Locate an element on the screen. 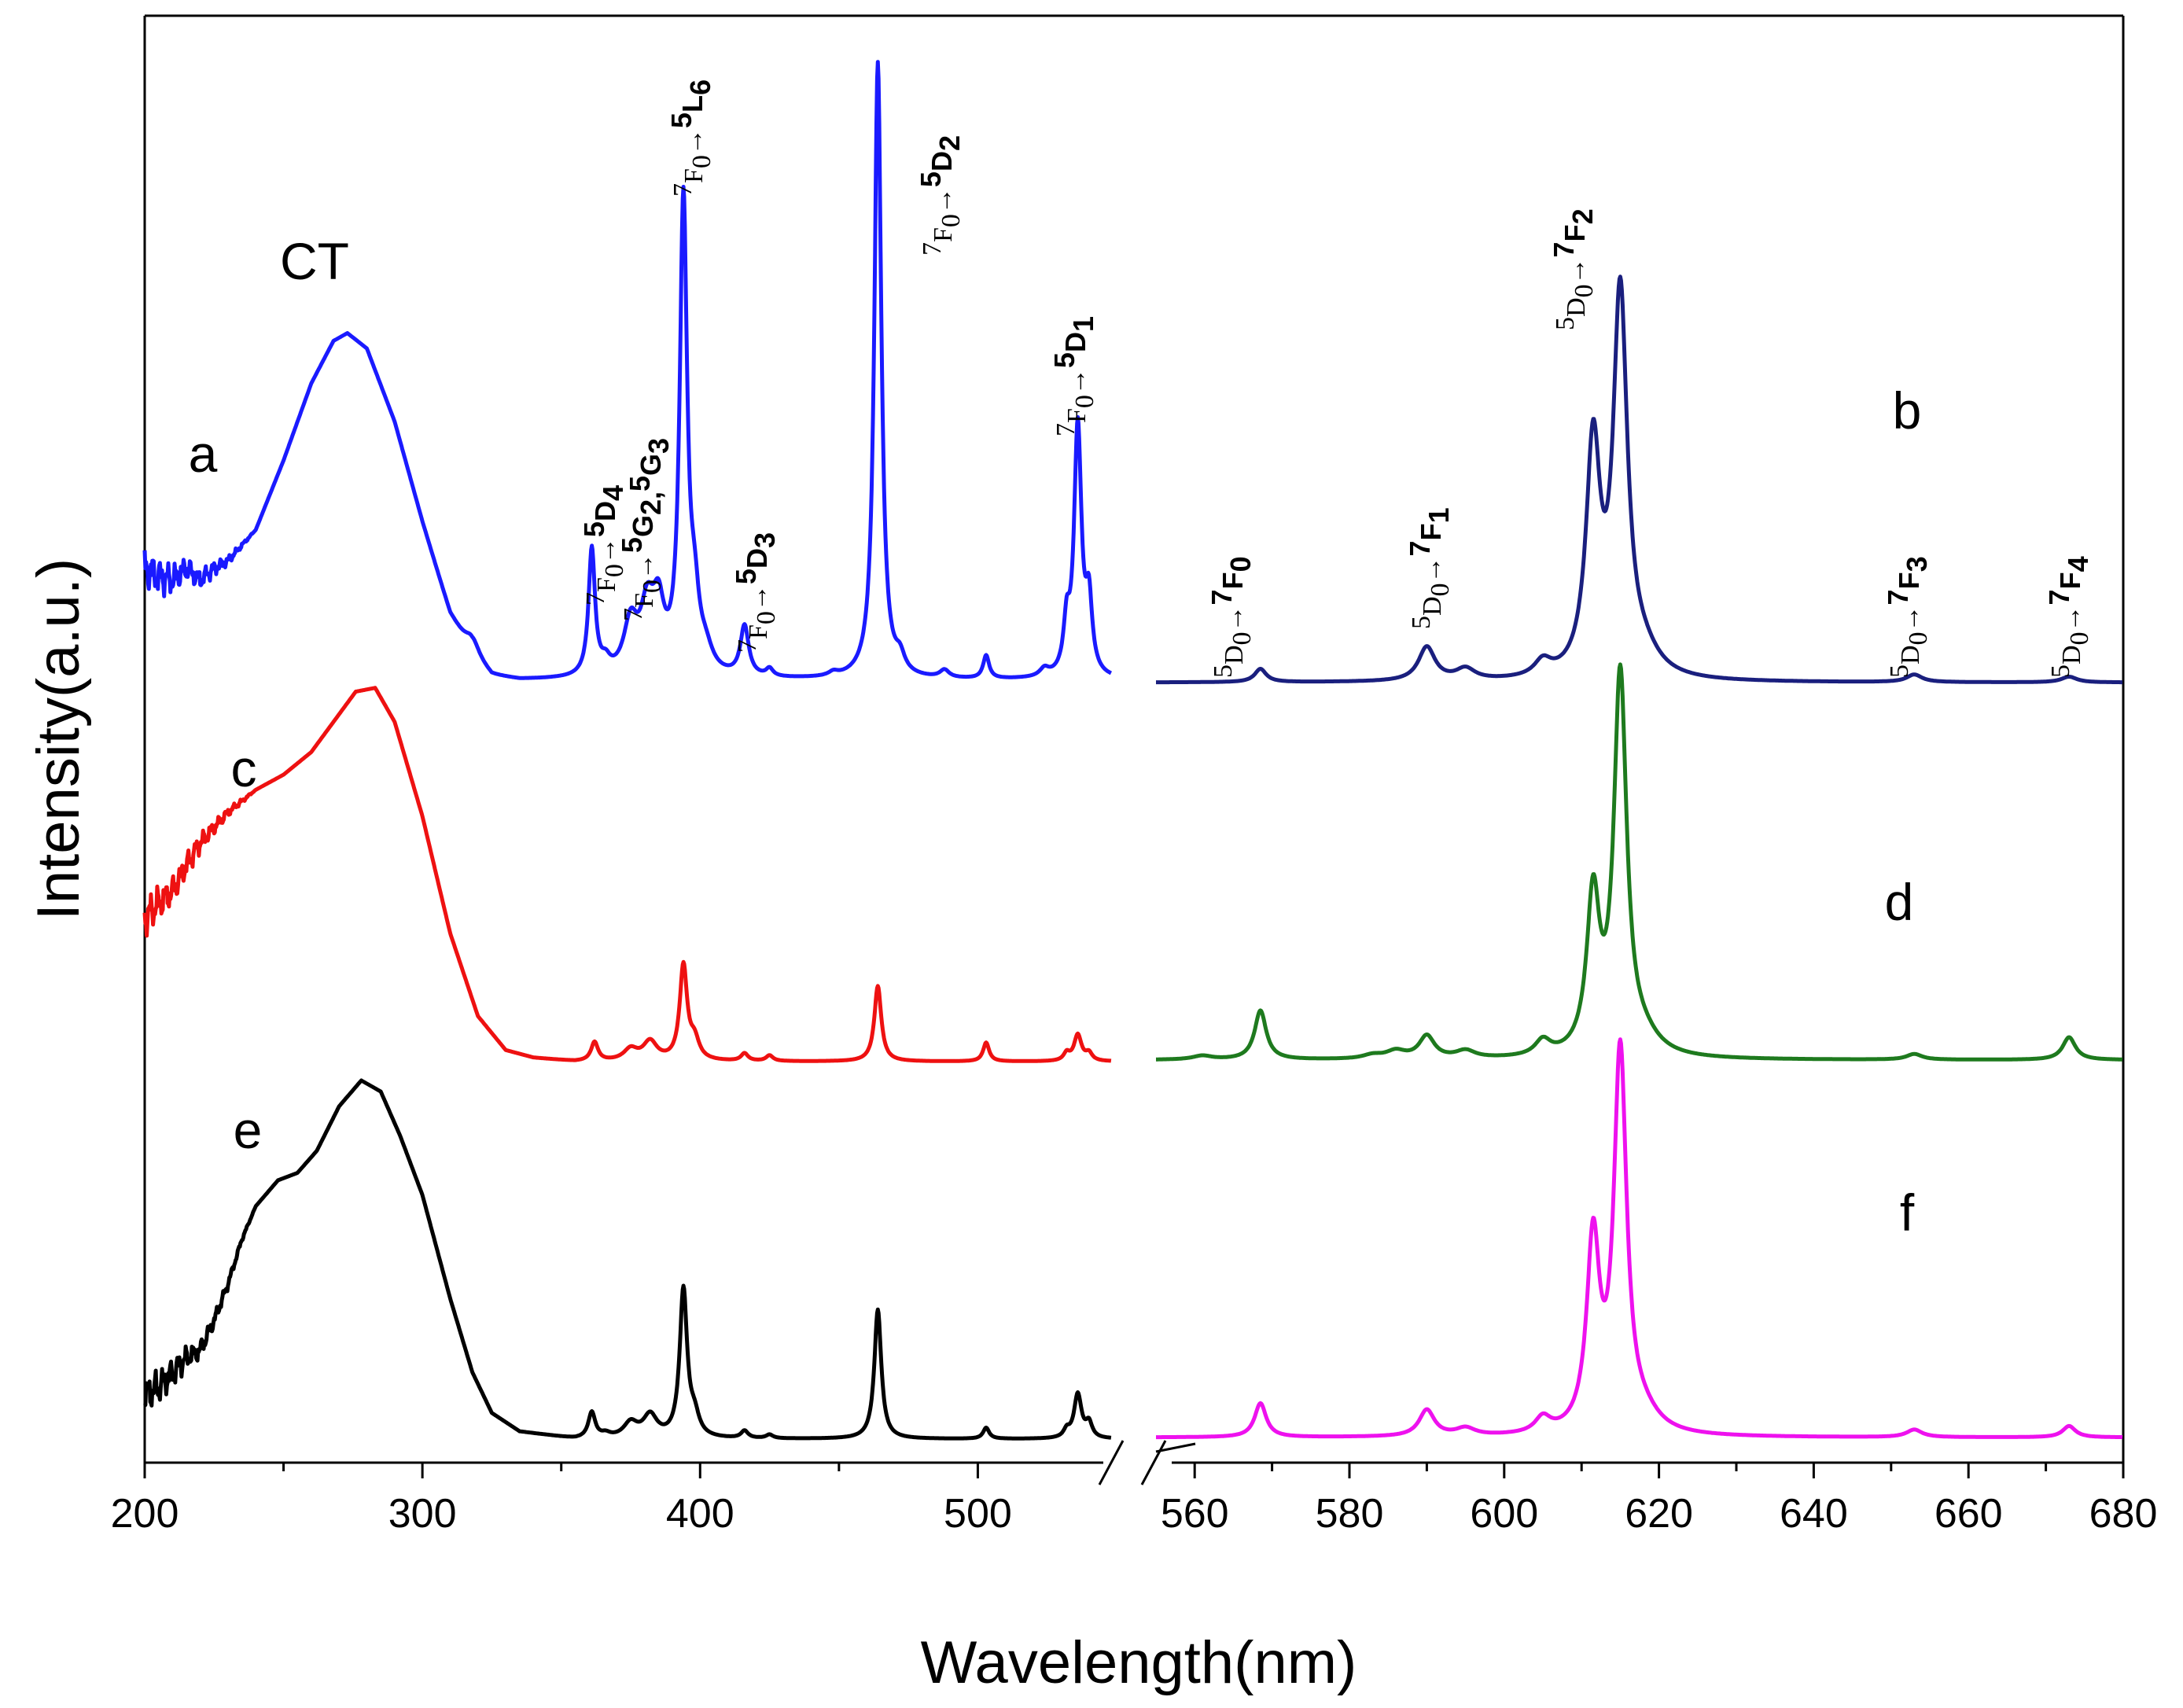 Image resolution: width=2183 pixels, height=1708 pixels. spectrum-trace-c is located at coordinates (628, 875).